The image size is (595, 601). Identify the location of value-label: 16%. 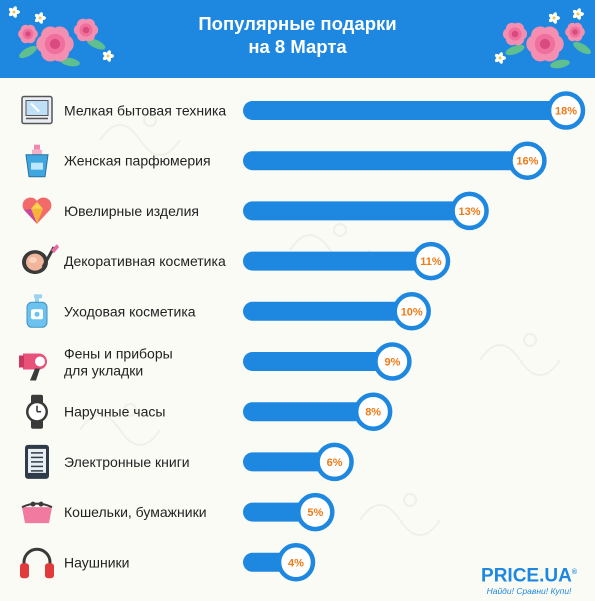
(527, 162).